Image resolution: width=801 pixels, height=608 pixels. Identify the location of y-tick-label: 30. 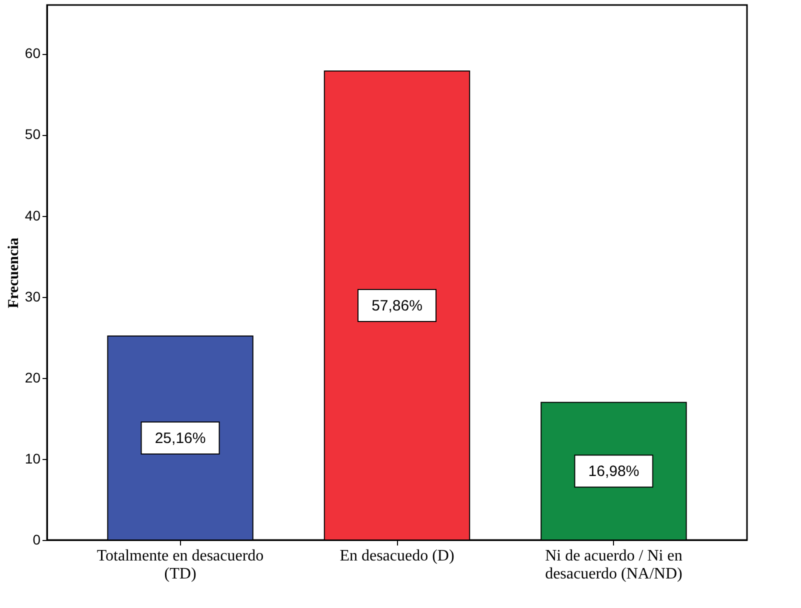
(32, 296).